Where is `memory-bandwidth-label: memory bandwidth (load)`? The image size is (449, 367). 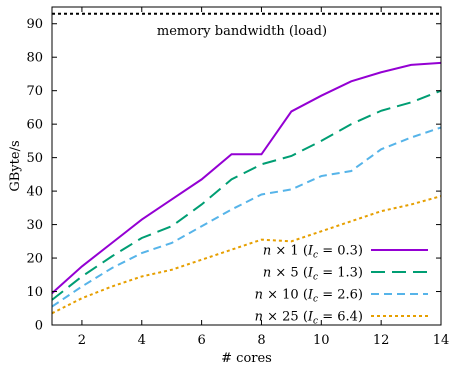 memory-bandwidth-label: memory bandwidth (load) is located at coordinates (242, 31).